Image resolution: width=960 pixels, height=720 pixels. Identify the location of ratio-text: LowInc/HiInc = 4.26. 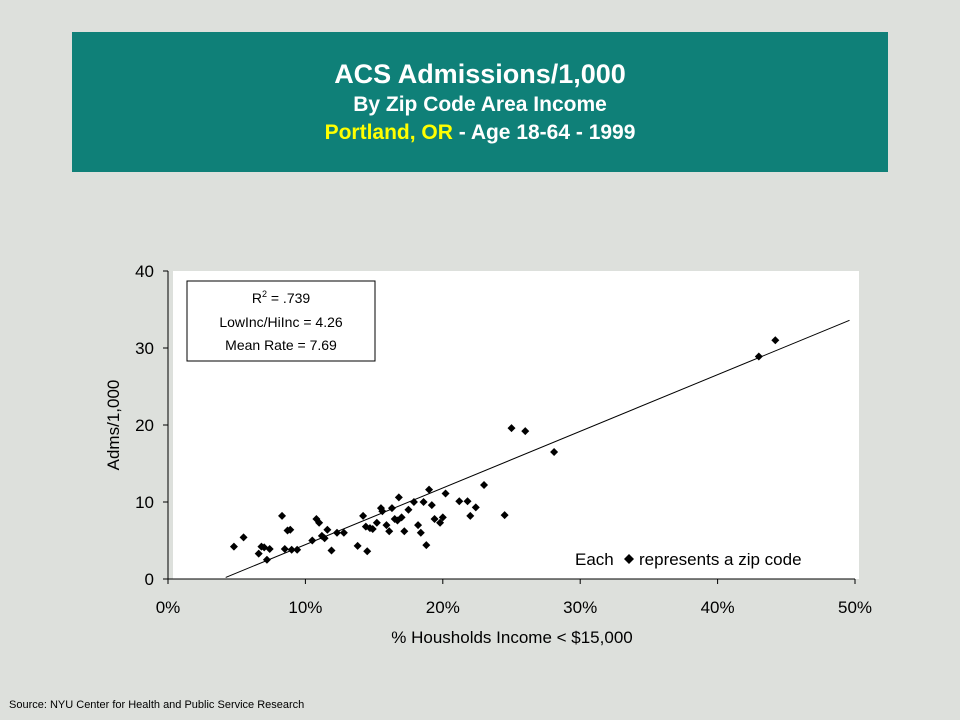
(281, 322).